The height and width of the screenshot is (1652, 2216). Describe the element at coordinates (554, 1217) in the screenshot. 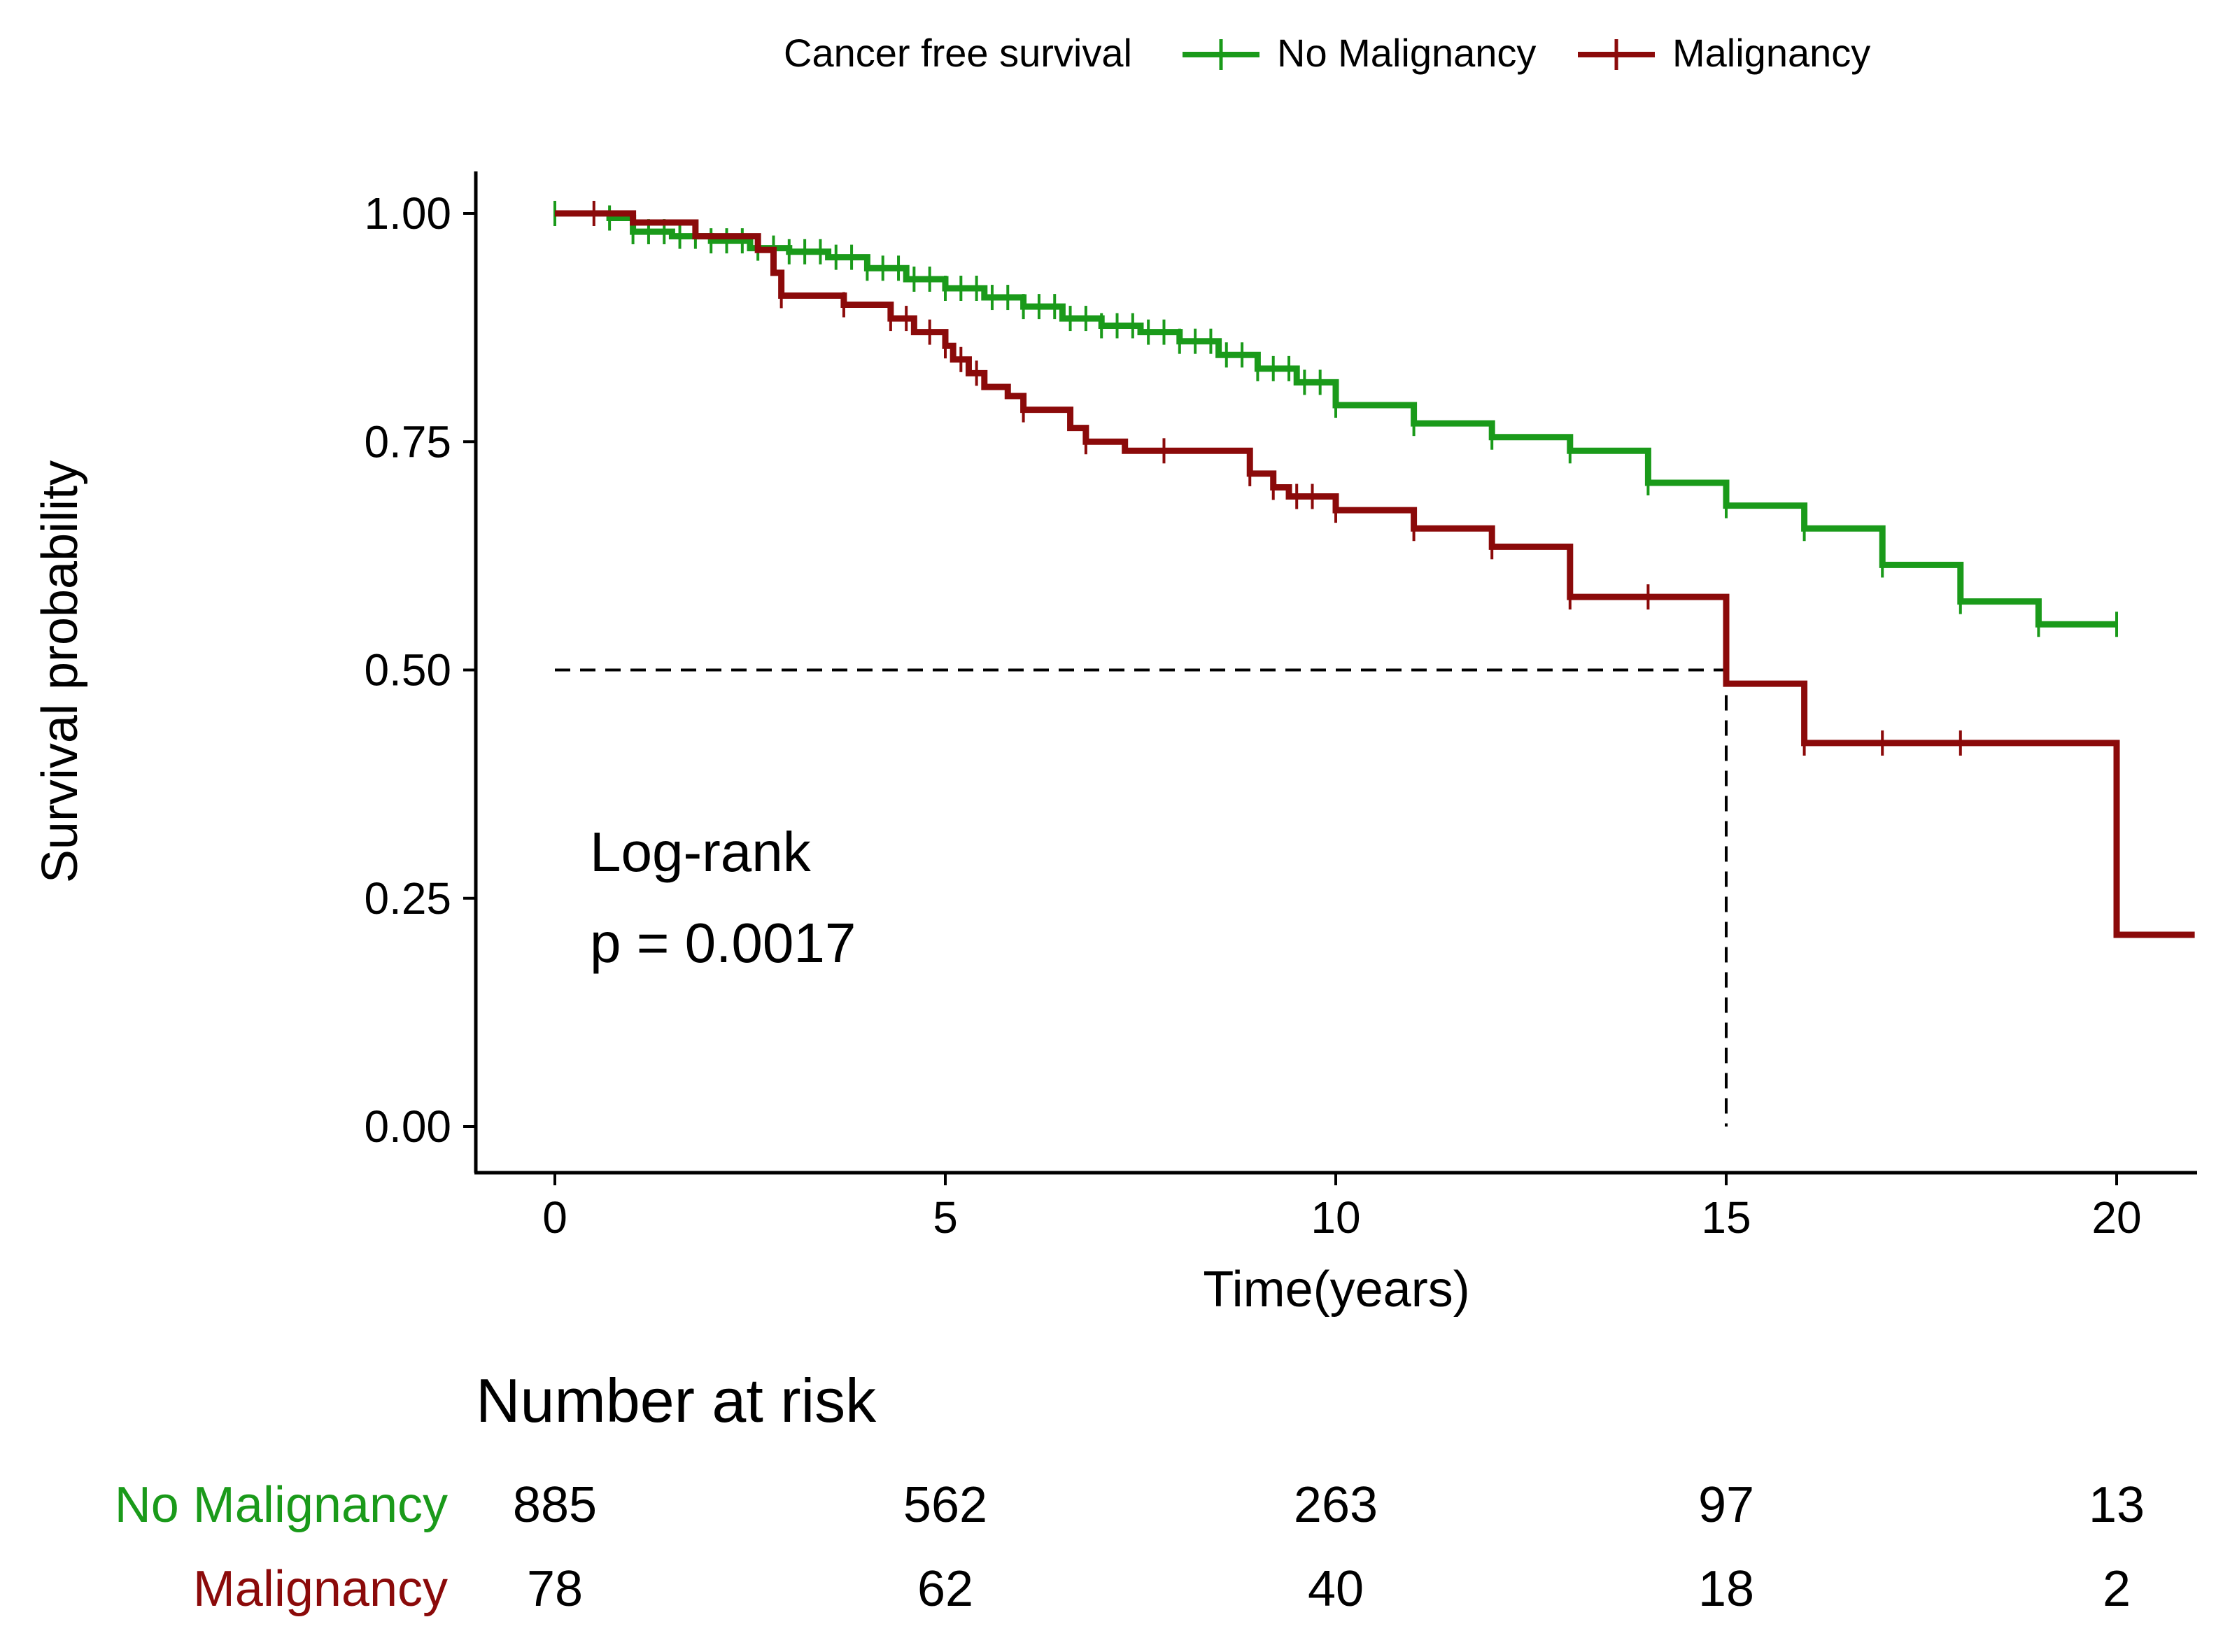

I see `x-tick-label: 0` at that location.